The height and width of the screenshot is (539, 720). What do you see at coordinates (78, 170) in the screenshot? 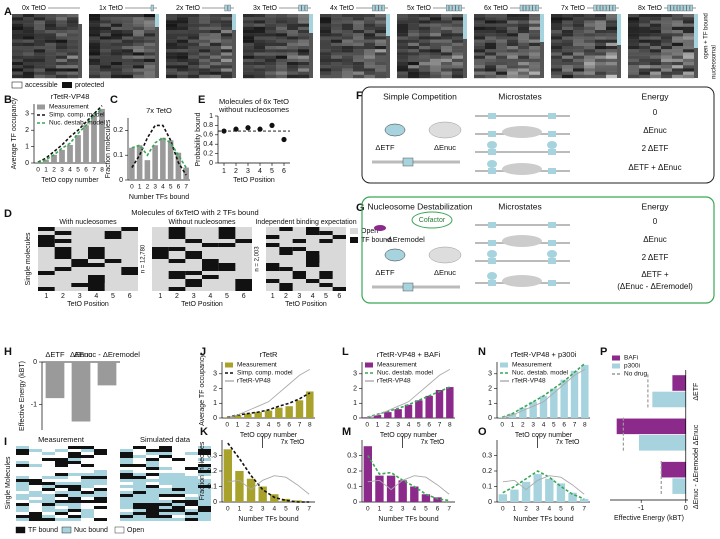
I see `x-tick-label: 5` at bounding box center [78, 170].